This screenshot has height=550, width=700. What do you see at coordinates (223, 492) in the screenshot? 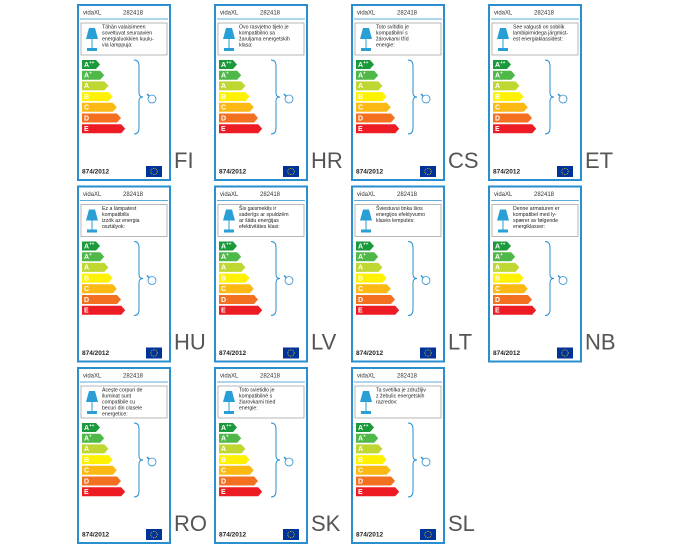
I see `energy-class: E` at bounding box center [223, 492].